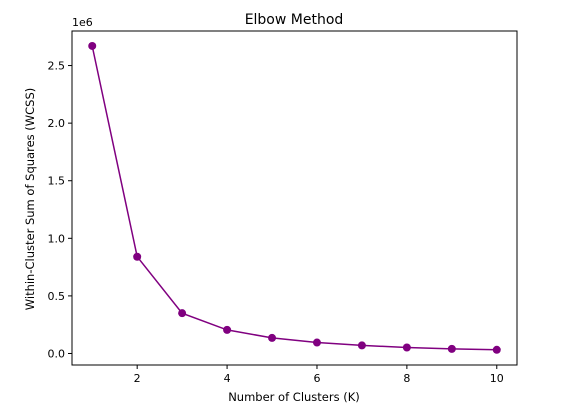 This screenshot has height=418, width=576. What do you see at coordinates (497, 378) in the screenshot?
I see `x-tick-label: 10` at bounding box center [497, 378].